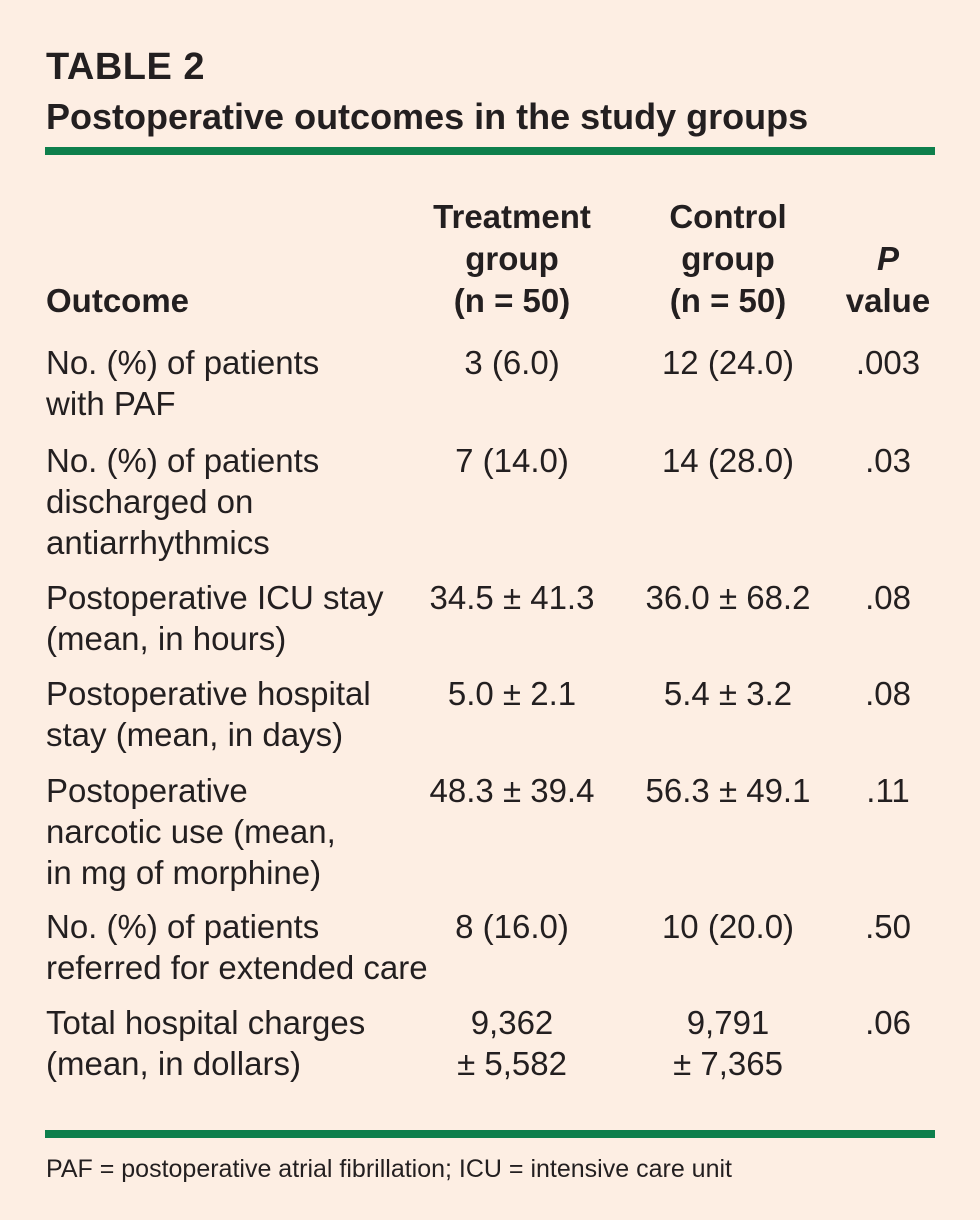 Image resolution: width=980 pixels, height=1220 pixels. I want to click on cell-treatment: 34.5 ± 41.3, so click(512, 597).